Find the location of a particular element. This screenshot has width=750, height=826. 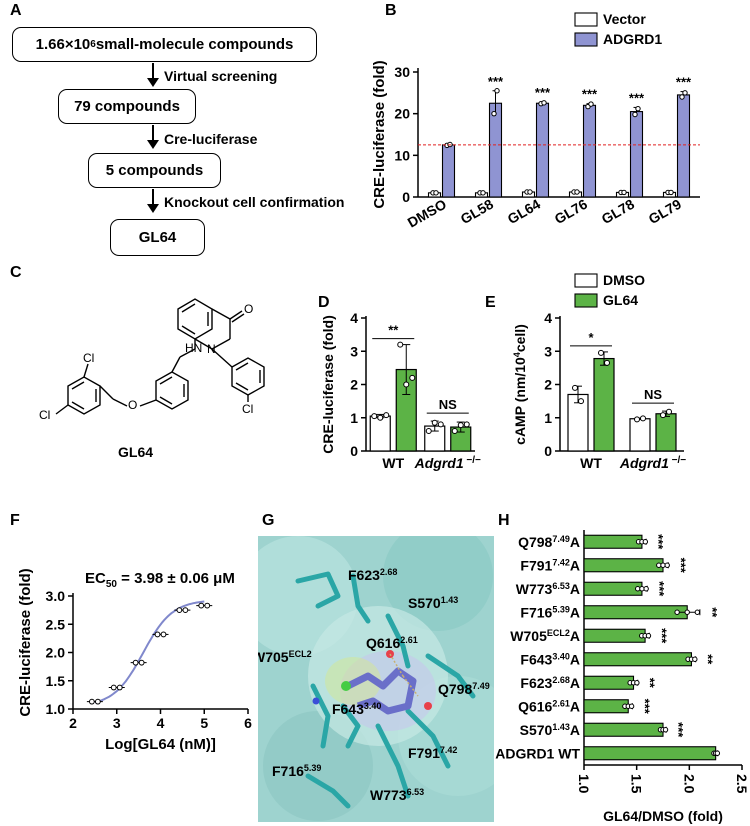

hbond is located at coordinates (404, 675).